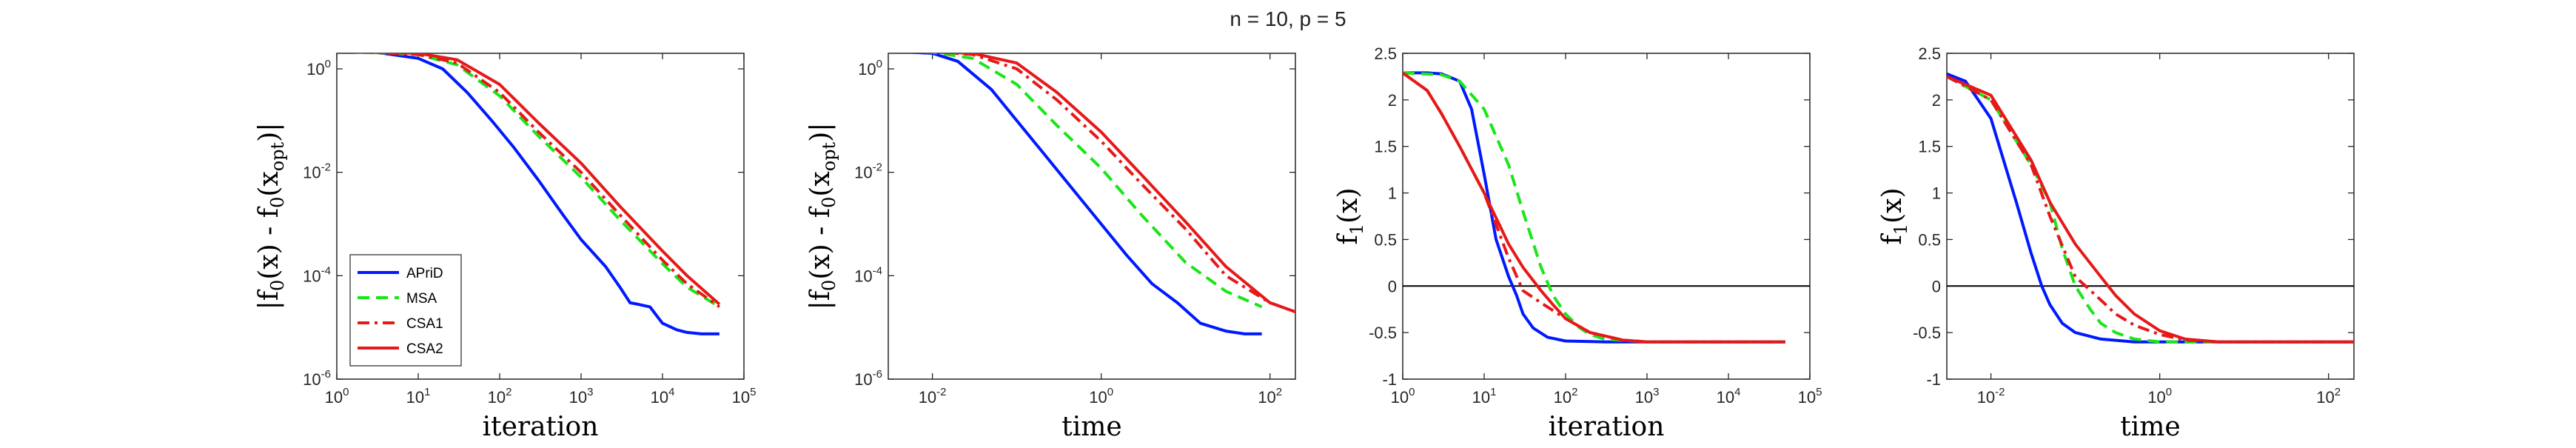  I want to click on series-line-csa1, so click(536, 181).